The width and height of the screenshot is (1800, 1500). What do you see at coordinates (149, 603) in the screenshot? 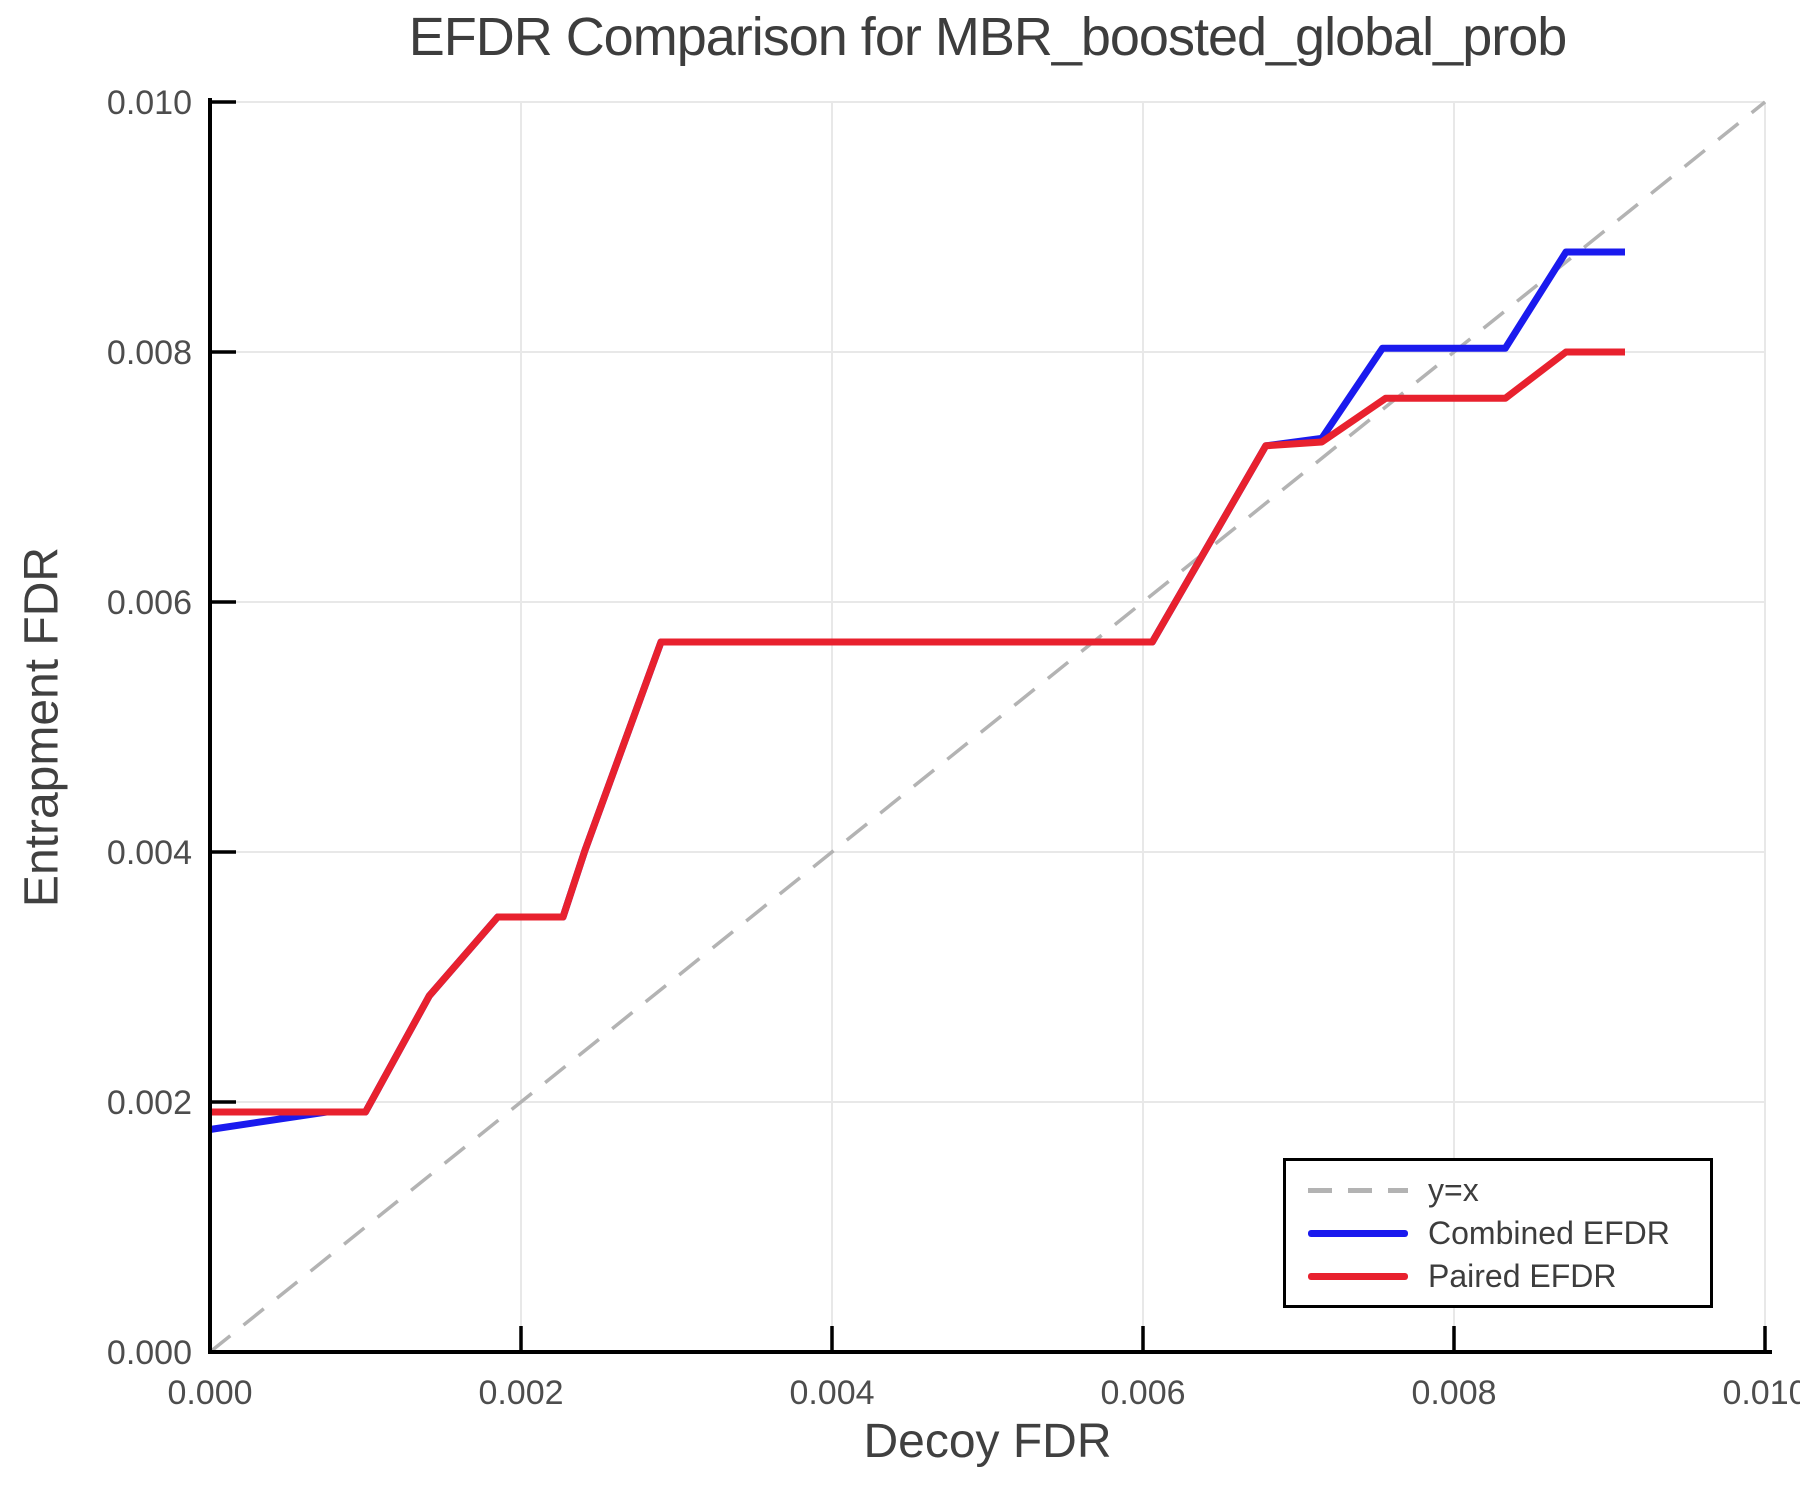
I see `y-tick-label: 0.006` at bounding box center [149, 603].